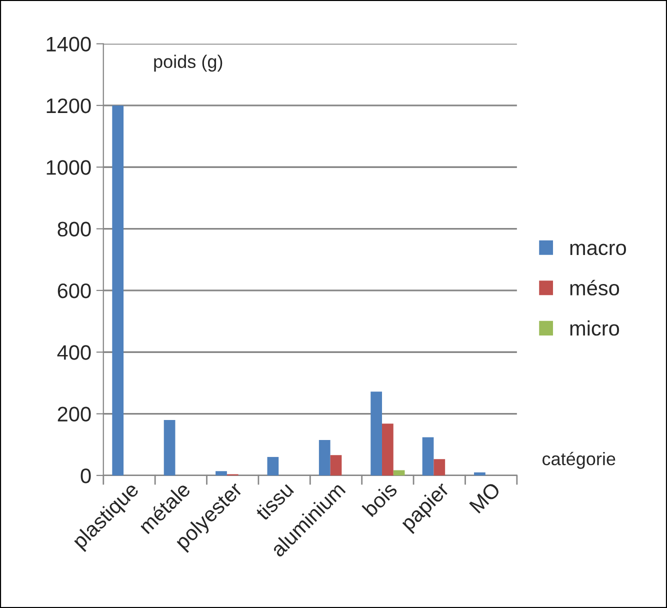  Describe the element at coordinates (74, 229) in the screenshot. I see `y-tick-label: 800` at that location.